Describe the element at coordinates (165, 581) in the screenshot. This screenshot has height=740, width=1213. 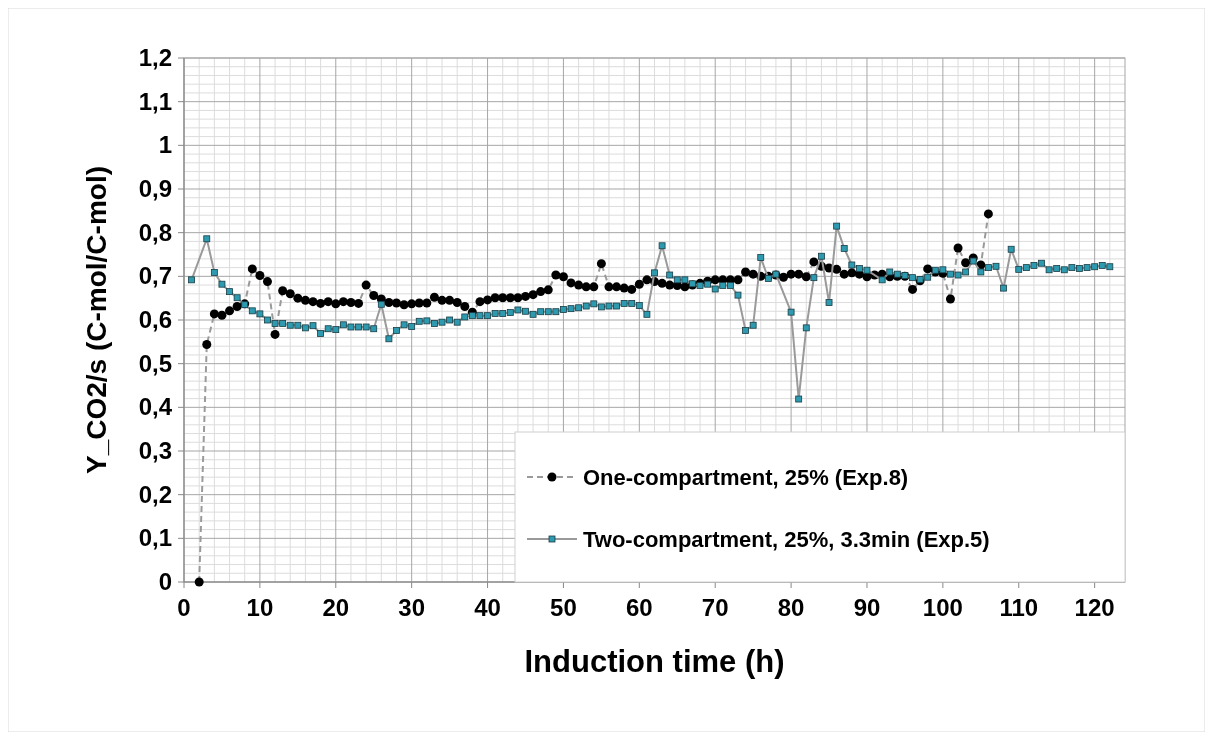
I see `y-tick-label: 0` at that location.